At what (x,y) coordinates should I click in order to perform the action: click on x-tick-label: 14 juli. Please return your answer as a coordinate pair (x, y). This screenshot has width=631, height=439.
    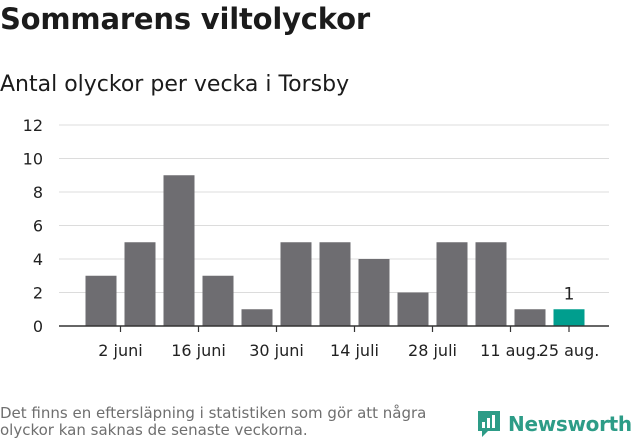
    Looking at the image, I should click on (354, 350).